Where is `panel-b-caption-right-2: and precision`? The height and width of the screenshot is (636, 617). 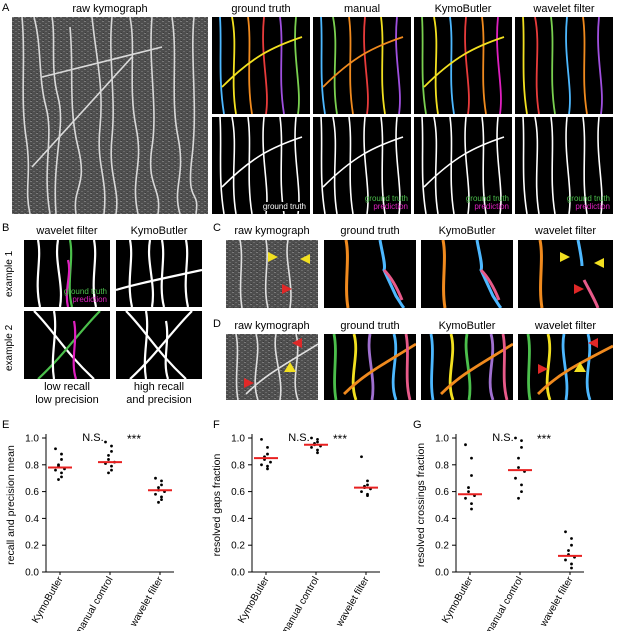 panel-b-caption-right-2: and precision is located at coordinates (159, 400).